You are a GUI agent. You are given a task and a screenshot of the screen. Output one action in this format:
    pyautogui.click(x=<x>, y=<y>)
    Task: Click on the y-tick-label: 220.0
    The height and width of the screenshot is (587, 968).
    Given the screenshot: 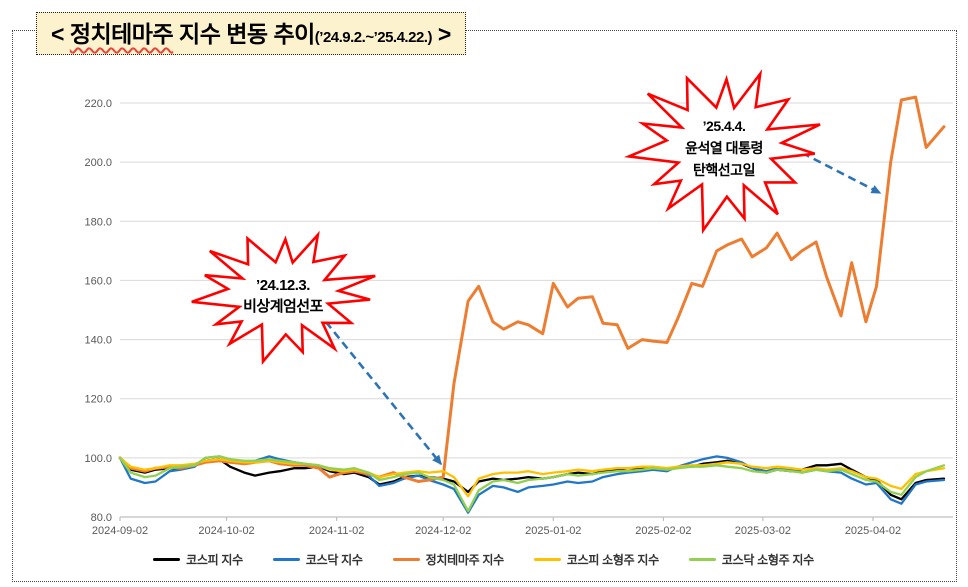 What is the action you would take?
    pyautogui.click(x=98, y=104)
    